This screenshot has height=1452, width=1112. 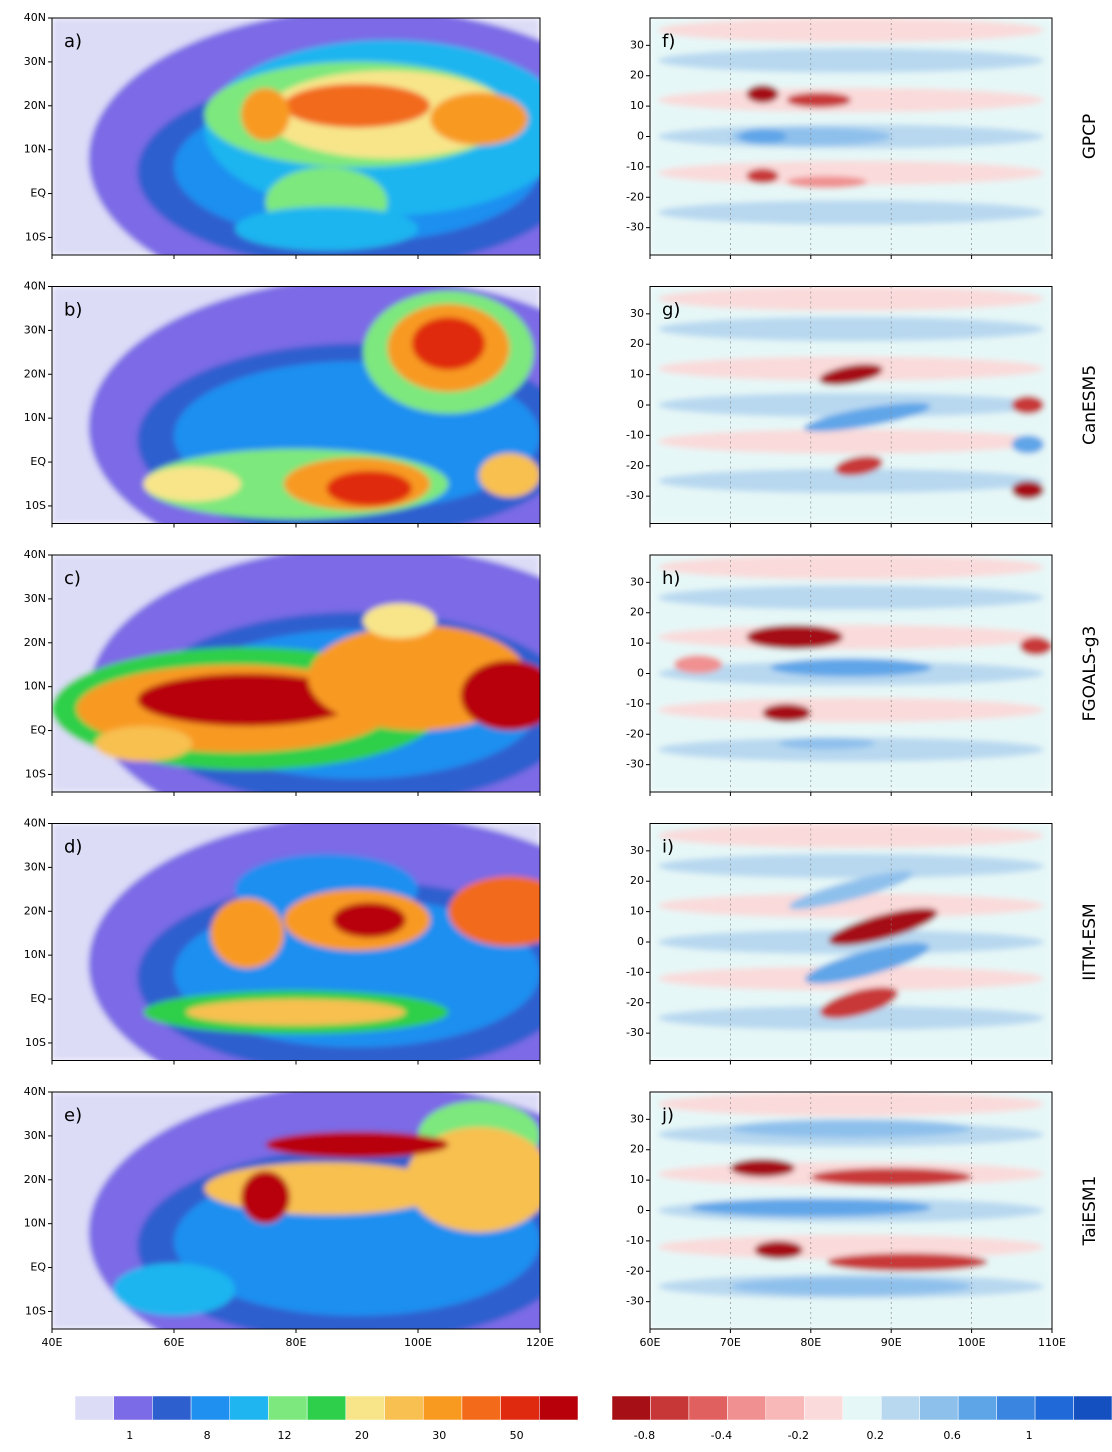 I want to click on model-name: IITM-ESM, so click(x=1090, y=941).